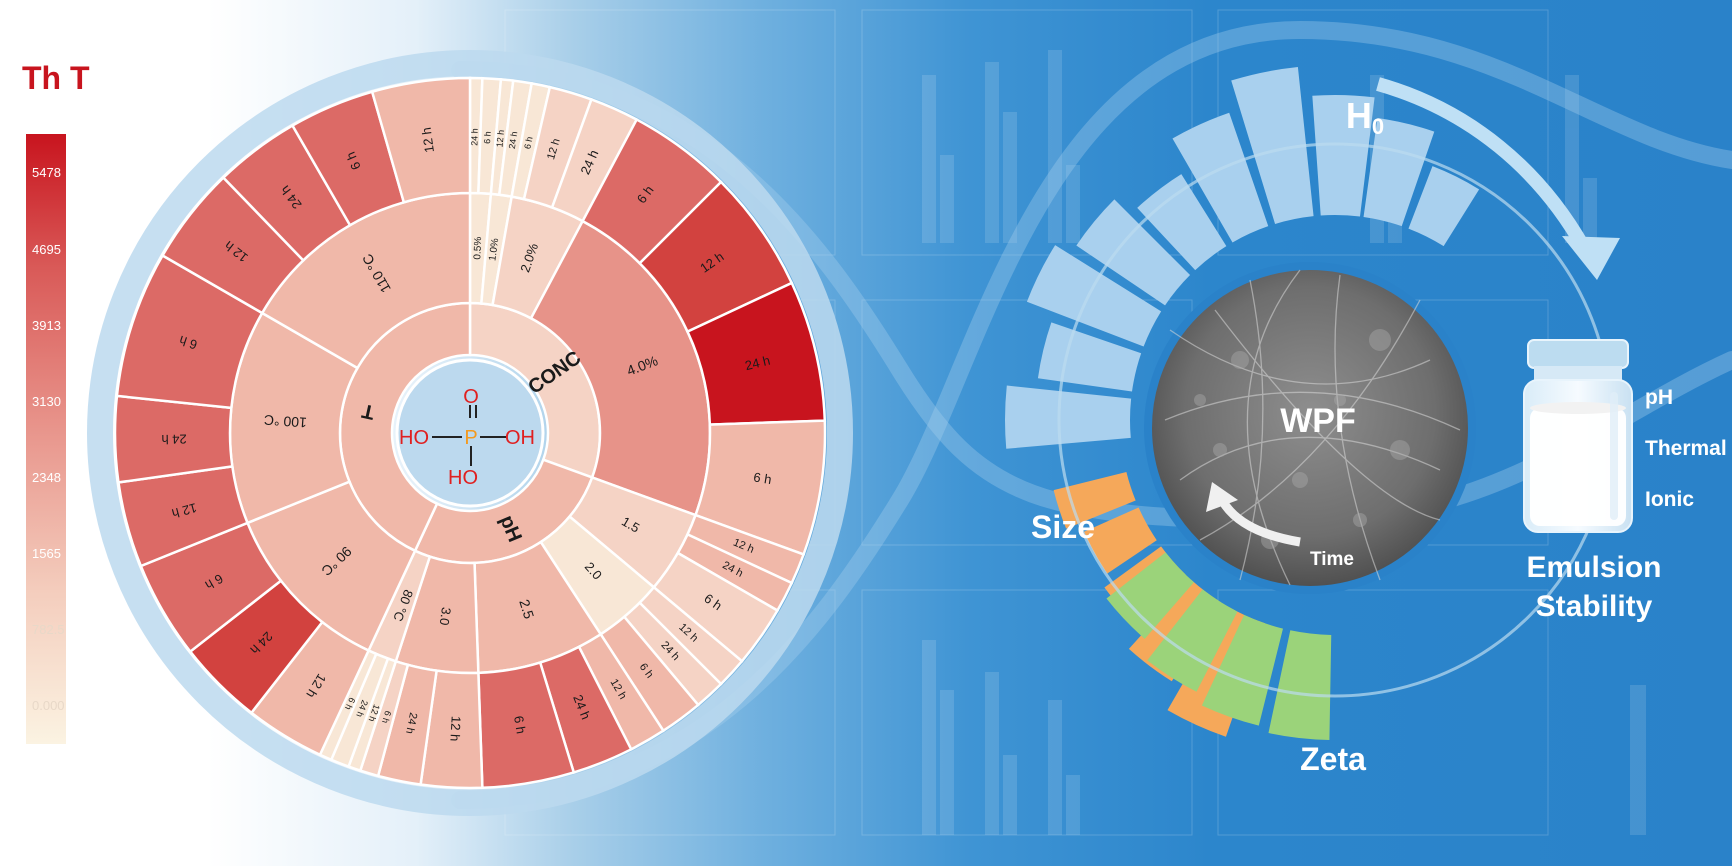 Image resolution: width=1732 pixels, height=866 pixels. Describe the element at coordinates (1333, 759) in the screenshot. I see `zeta-label: Zeta` at that location.